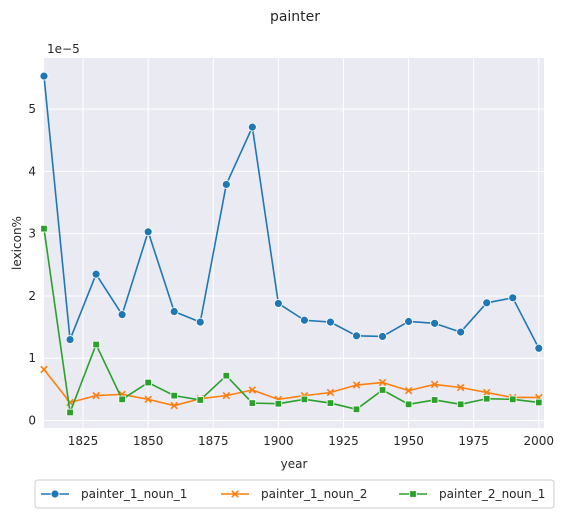 This screenshot has width=565, height=515. I want to click on legend-frame, so click(294, 494).